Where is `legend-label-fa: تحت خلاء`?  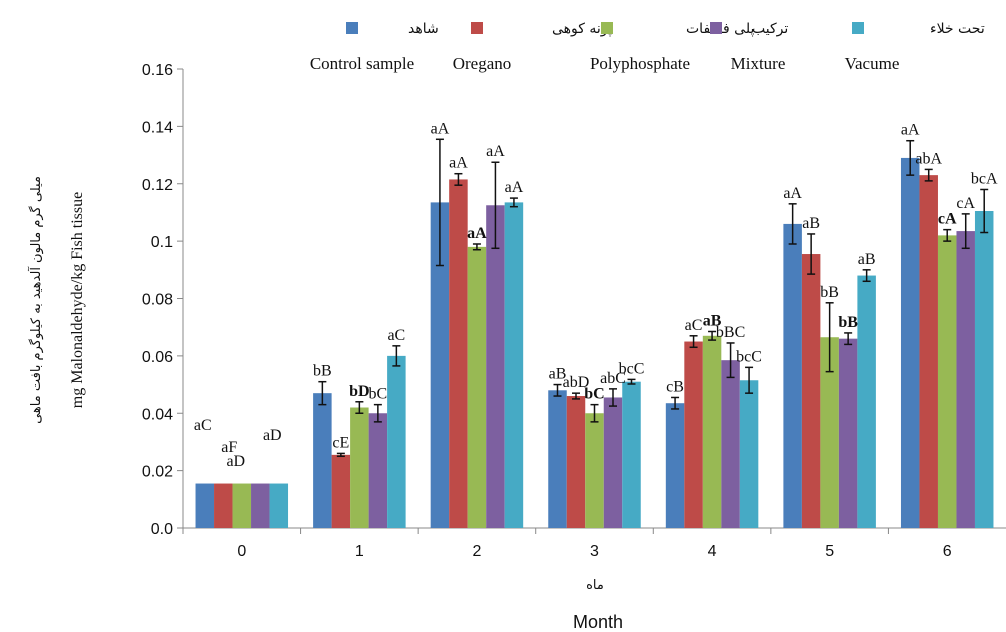 legend-label-fa: تحت خلاء is located at coordinates (957, 29).